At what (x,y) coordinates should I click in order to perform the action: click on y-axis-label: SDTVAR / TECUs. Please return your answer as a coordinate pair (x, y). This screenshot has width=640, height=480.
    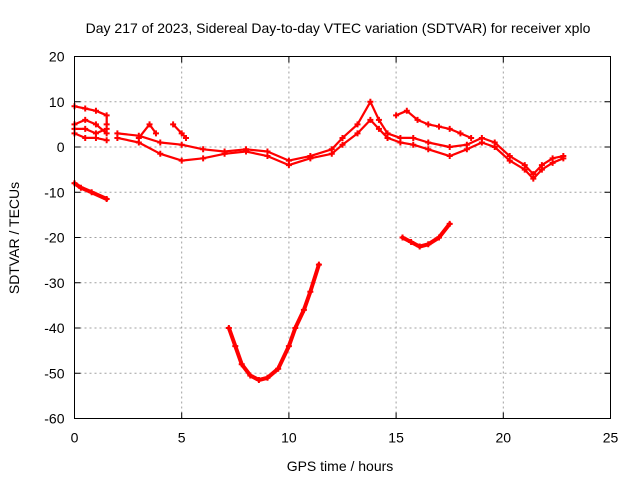
    Looking at the image, I should click on (14, 238).